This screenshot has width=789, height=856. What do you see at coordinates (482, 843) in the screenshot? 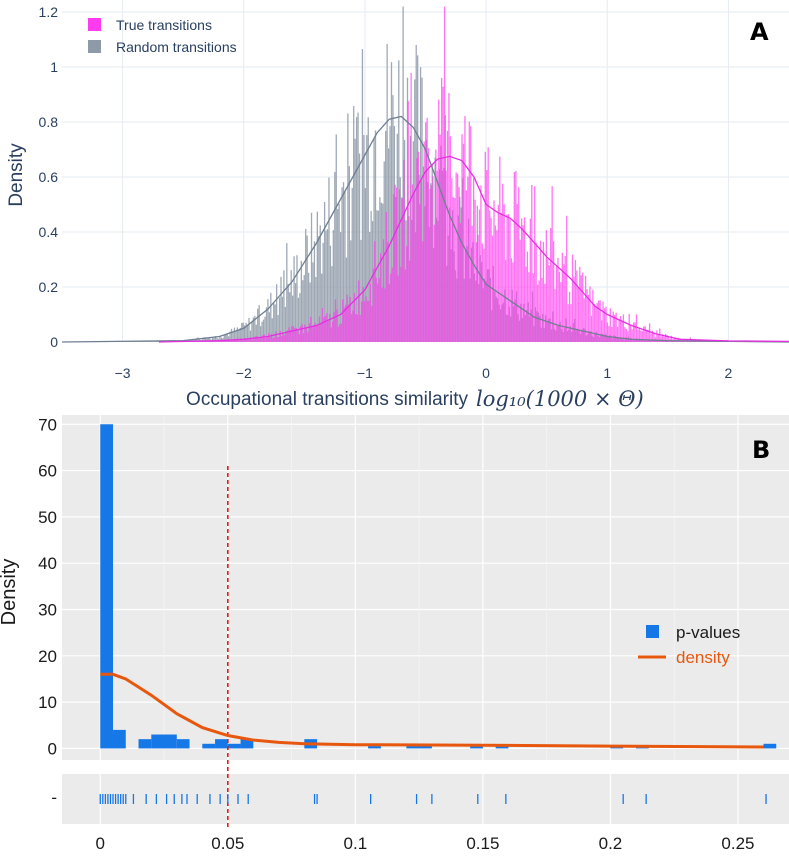
I see `panel-b-x-tick-label: 0.15` at bounding box center [482, 843].